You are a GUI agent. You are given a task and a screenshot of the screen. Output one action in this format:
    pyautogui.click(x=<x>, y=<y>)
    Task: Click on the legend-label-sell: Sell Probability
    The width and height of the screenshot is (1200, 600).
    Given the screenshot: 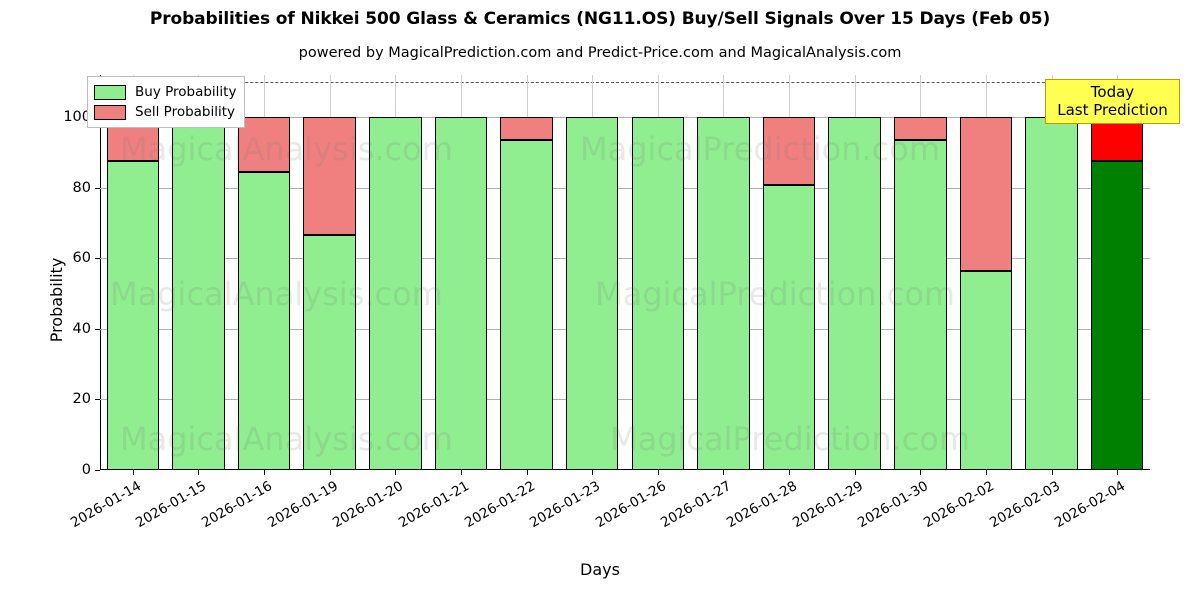 What is the action you would take?
    pyautogui.click(x=185, y=112)
    